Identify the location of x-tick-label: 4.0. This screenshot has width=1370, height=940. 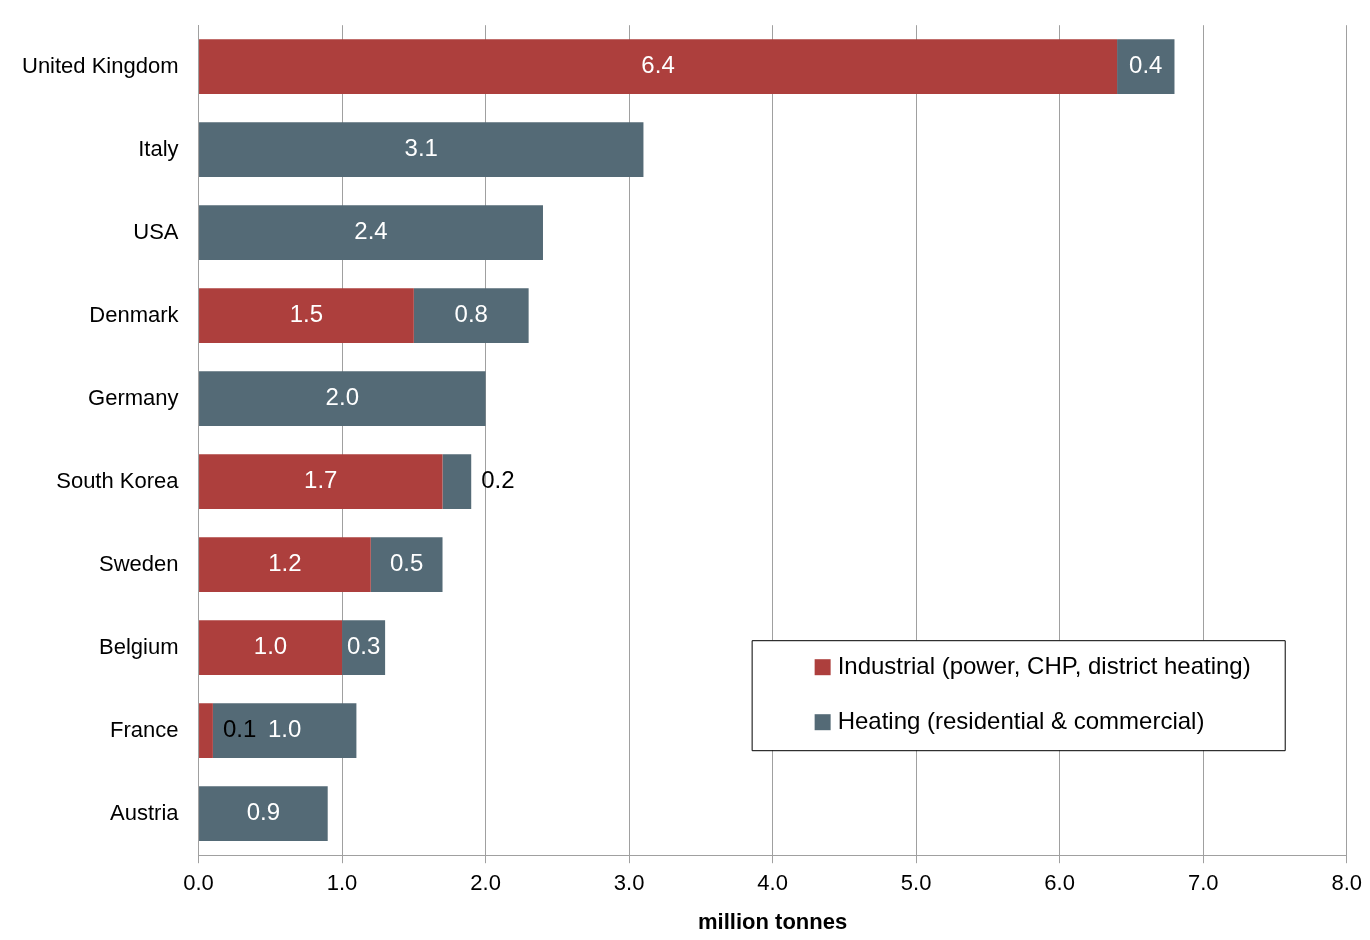
(772, 883).